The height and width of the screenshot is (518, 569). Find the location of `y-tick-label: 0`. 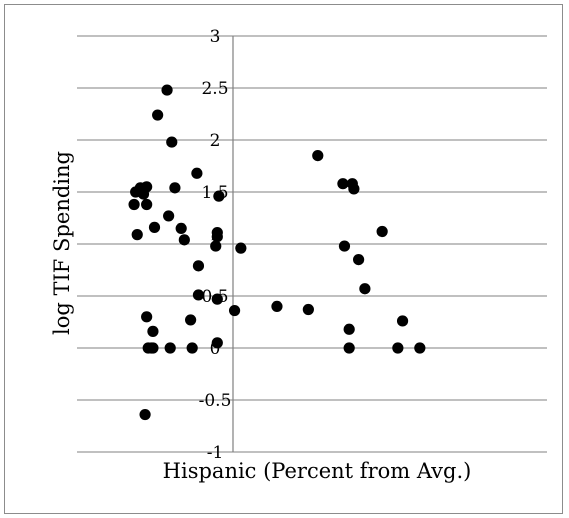

y-tick-label: 0 is located at coordinates (215, 349).